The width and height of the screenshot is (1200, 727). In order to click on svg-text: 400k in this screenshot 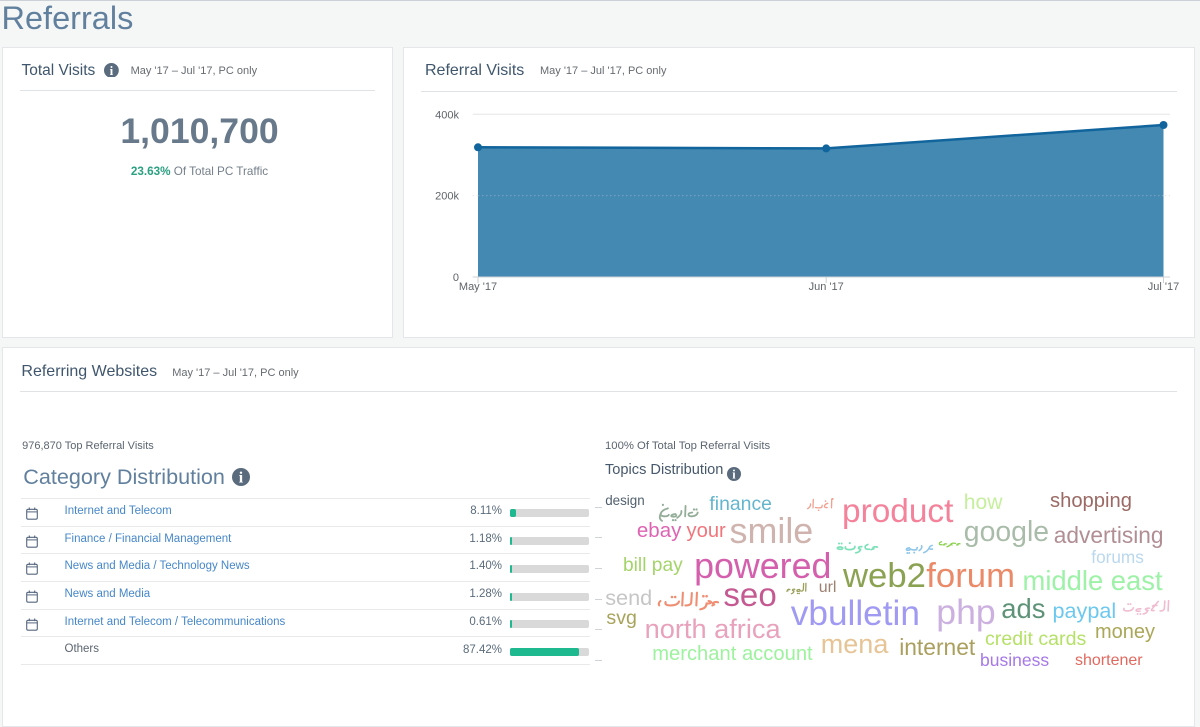, I will do `click(447, 115)`.